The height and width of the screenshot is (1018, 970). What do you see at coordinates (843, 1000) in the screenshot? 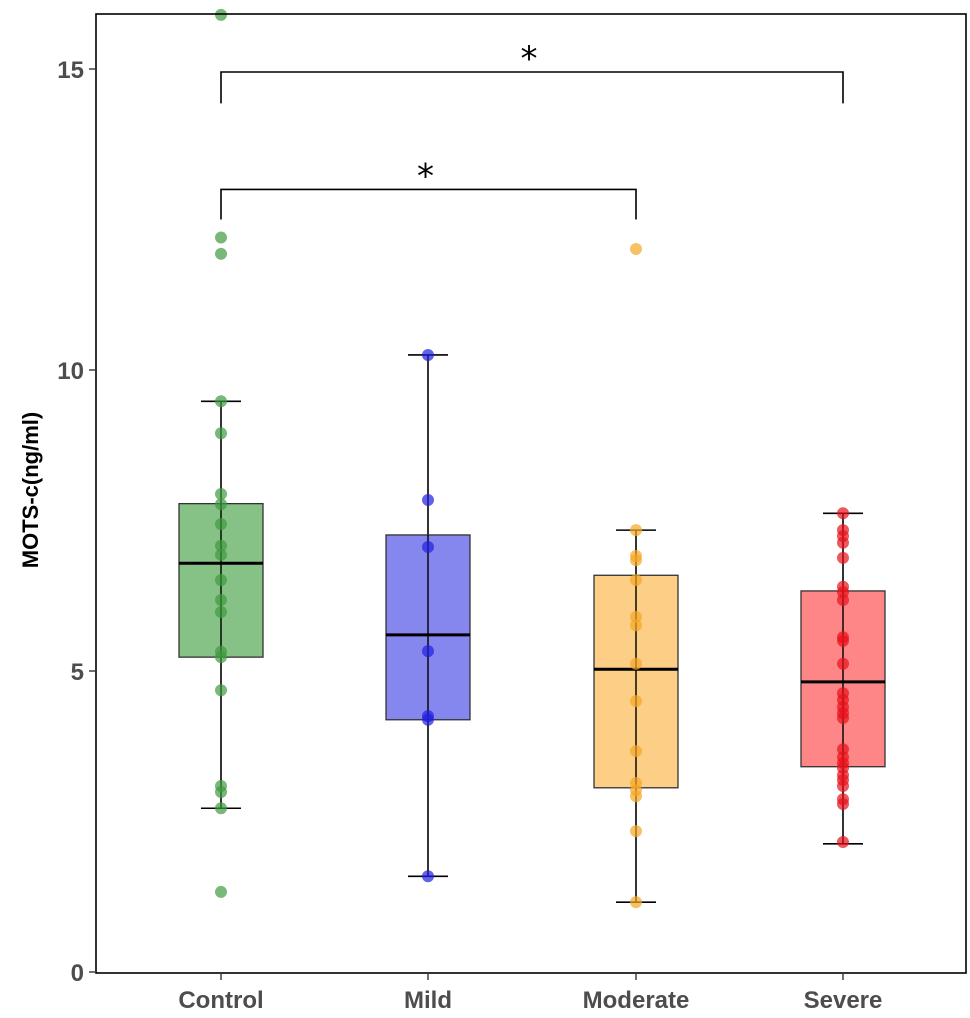
I see `x-tick-label-severe: Severe` at bounding box center [843, 1000].